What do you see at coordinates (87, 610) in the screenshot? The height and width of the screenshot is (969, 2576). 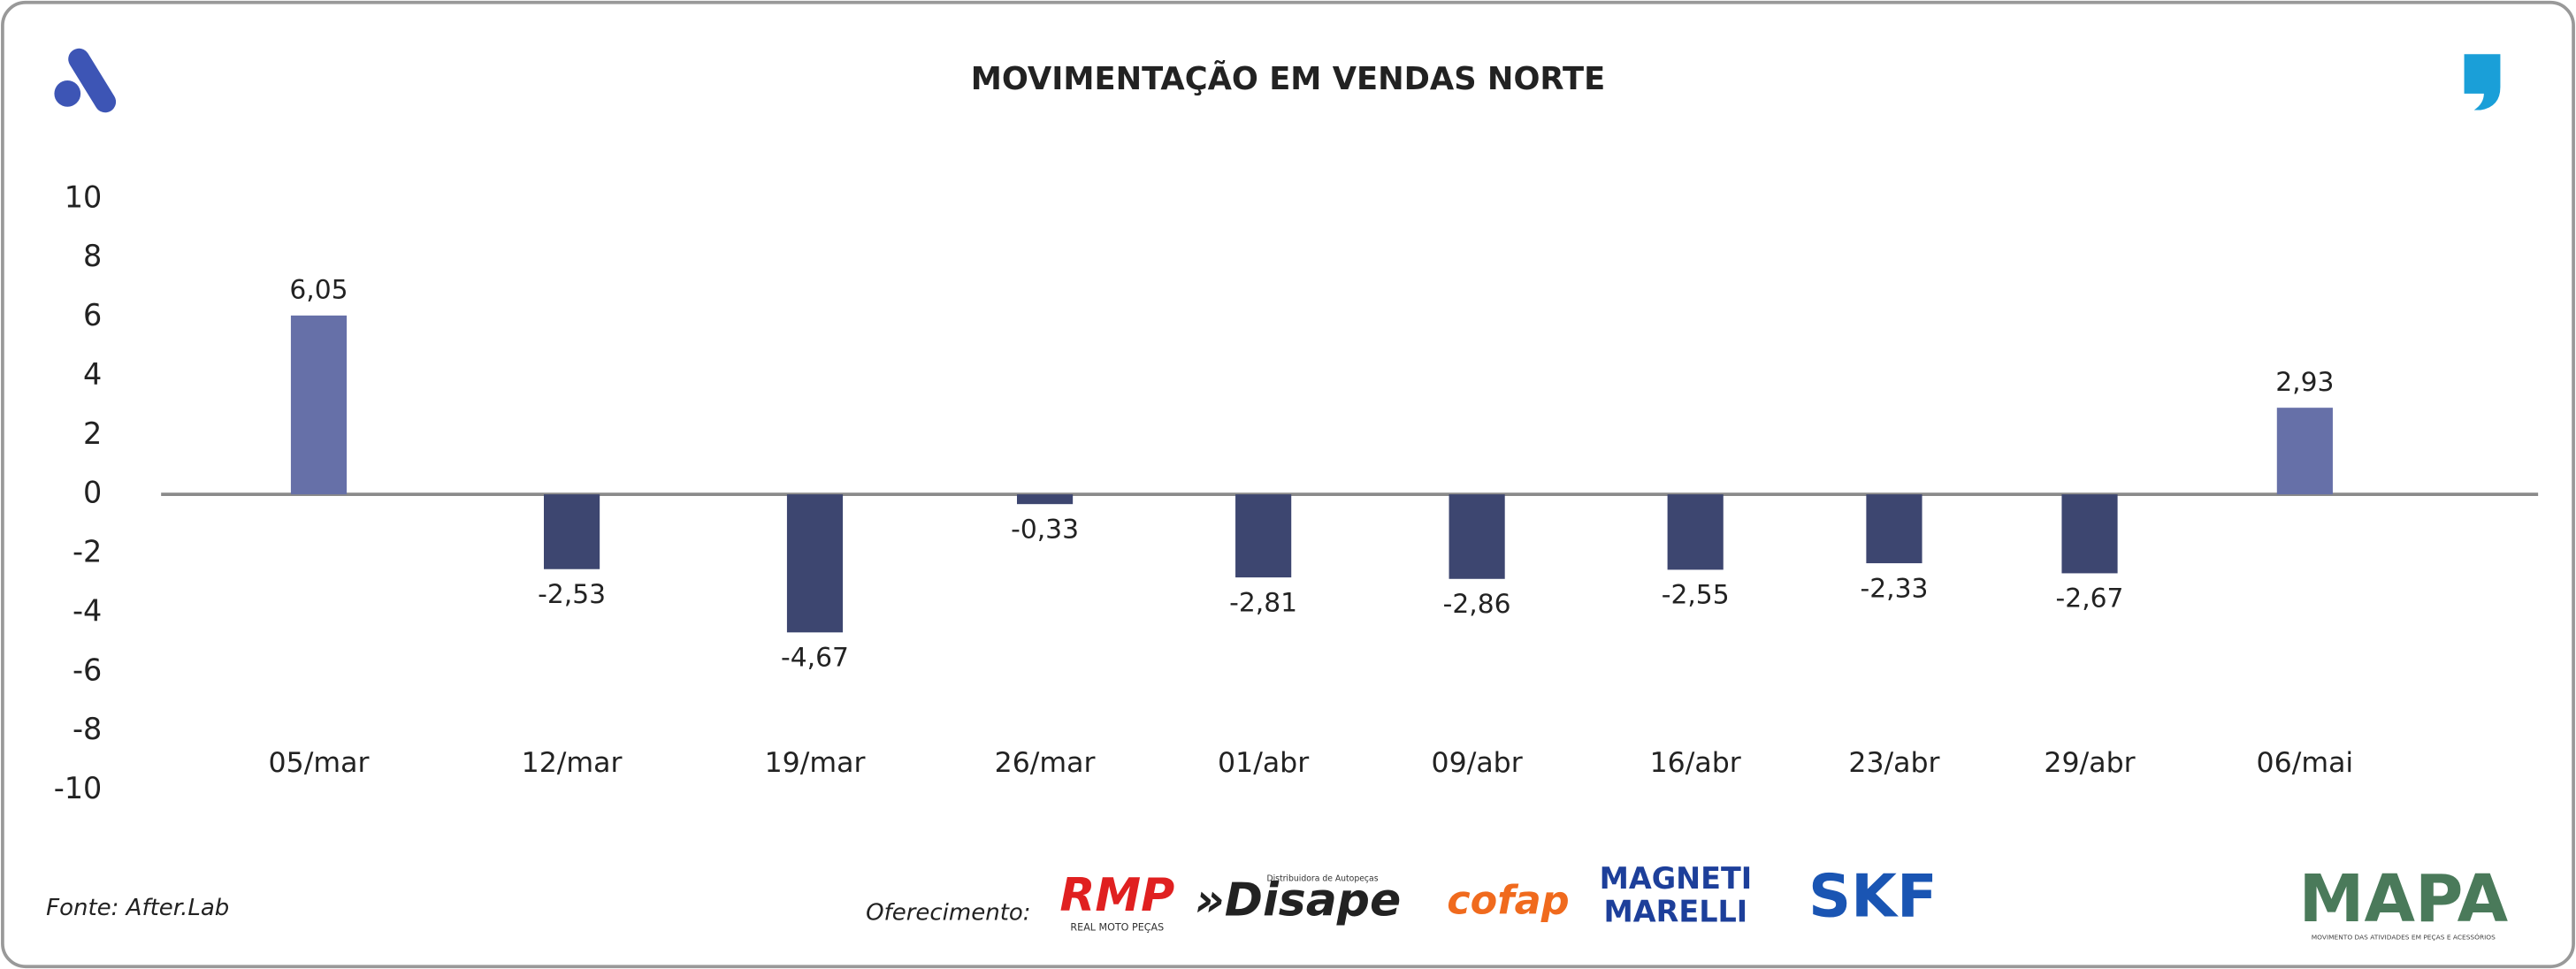 I see `y-tick-label: -4` at bounding box center [87, 610].